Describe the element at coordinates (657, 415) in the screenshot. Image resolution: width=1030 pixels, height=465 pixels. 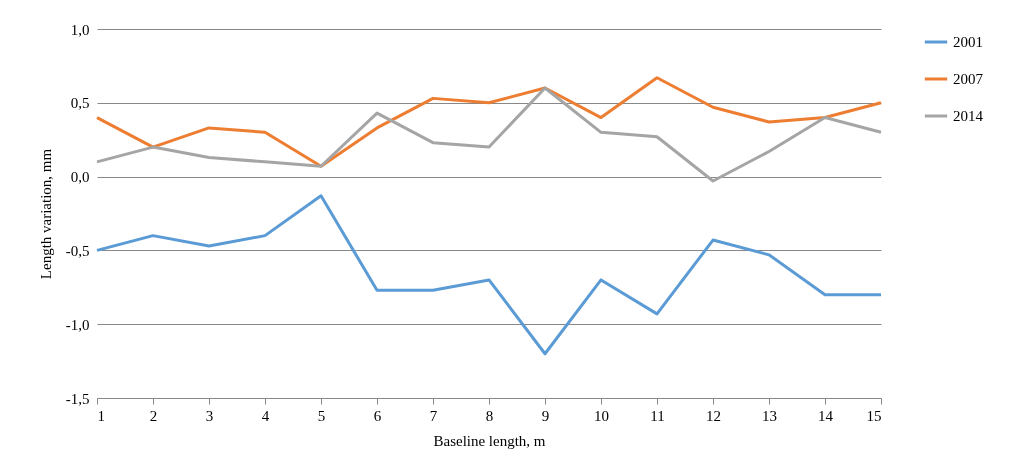
I see `x-tick-label: 11` at that location.